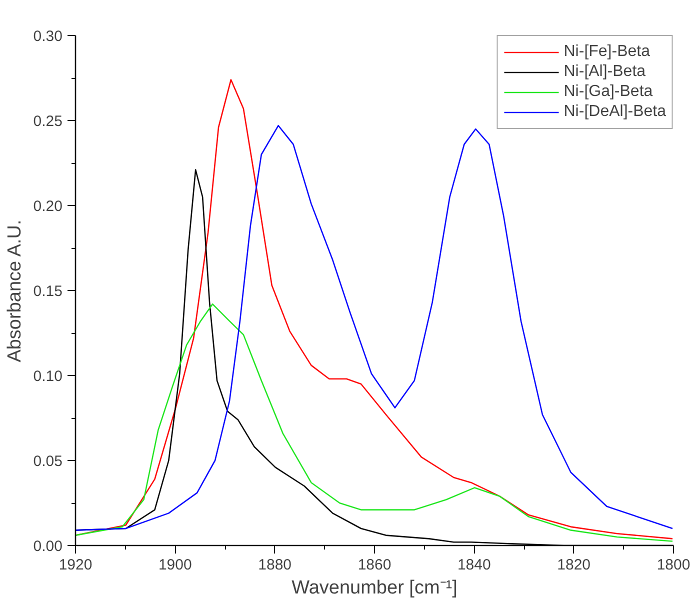 The height and width of the screenshot is (615, 695). I want to click on y-tick-label: 0.25, so click(48, 121).